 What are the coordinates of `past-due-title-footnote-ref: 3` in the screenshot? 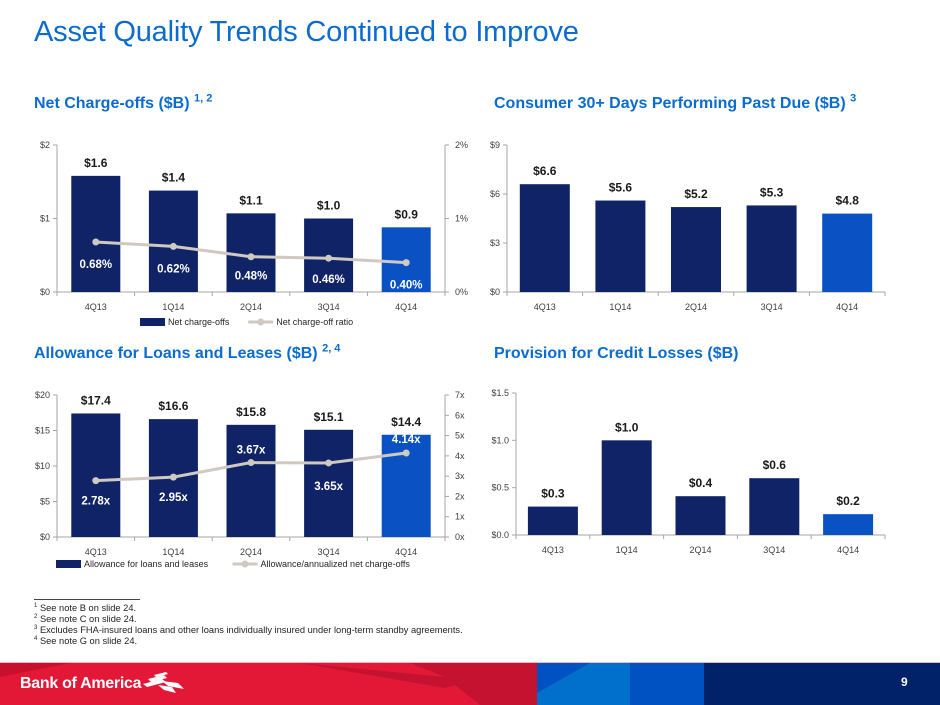 It's located at (853, 98).